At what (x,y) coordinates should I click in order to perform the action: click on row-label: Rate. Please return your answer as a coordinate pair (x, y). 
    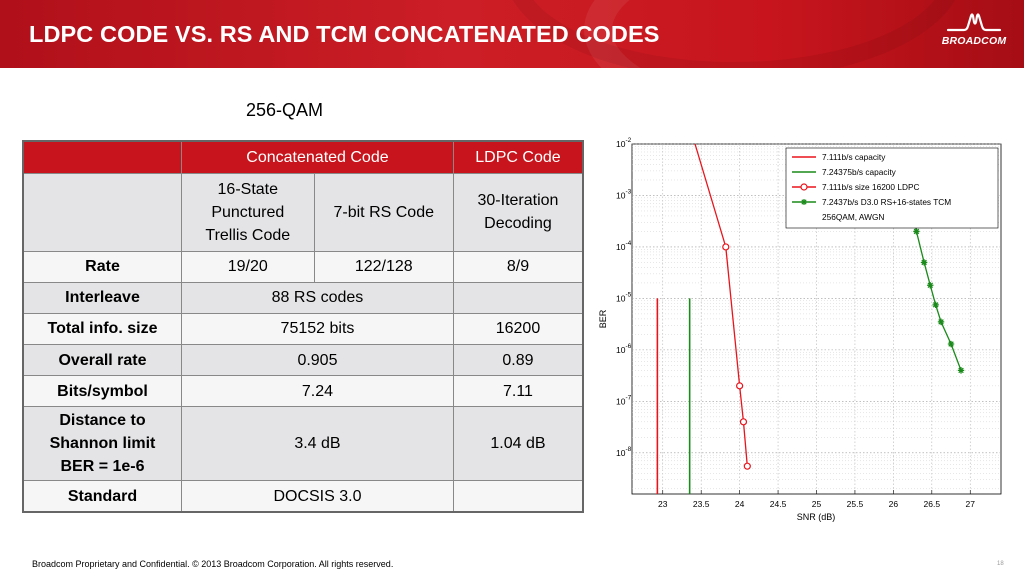
    Looking at the image, I should click on (102, 266).